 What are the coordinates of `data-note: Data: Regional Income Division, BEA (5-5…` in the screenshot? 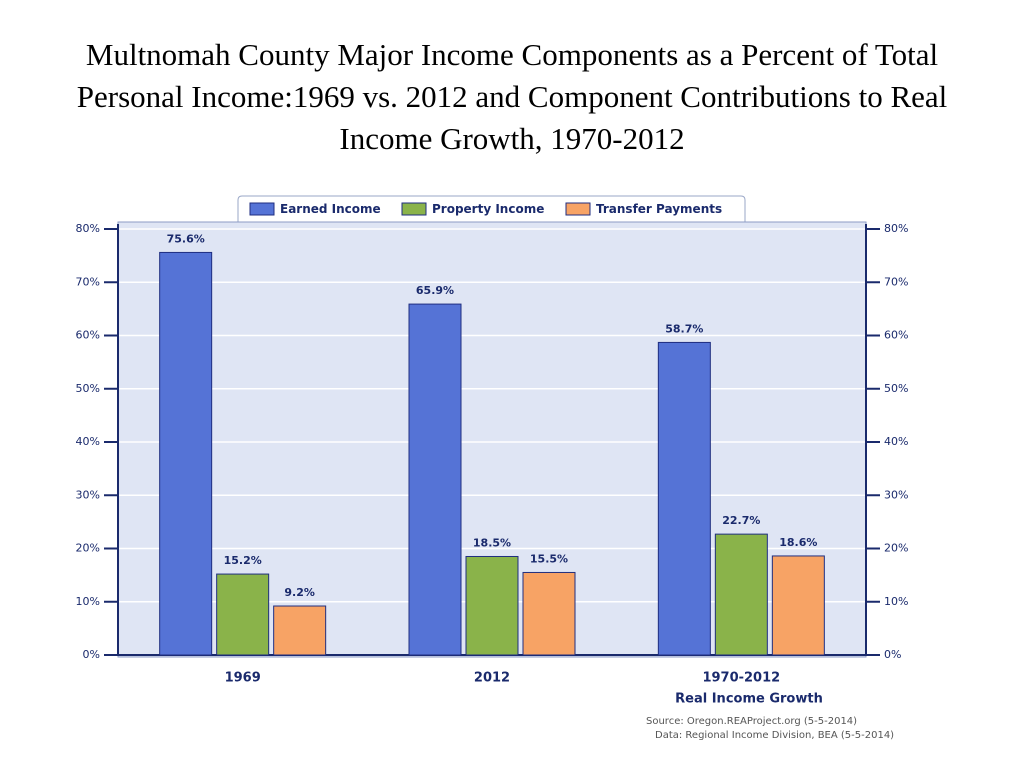 It's located at (774, 735).